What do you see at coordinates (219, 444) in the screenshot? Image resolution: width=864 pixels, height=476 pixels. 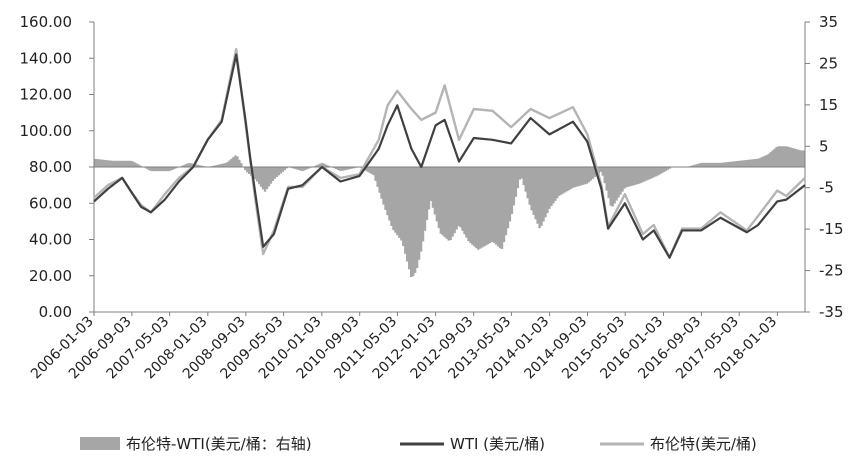 I see `legend-label-spread: 布伦特-WTI(美元/桶：右轴)` at bounding box center [219, 444].